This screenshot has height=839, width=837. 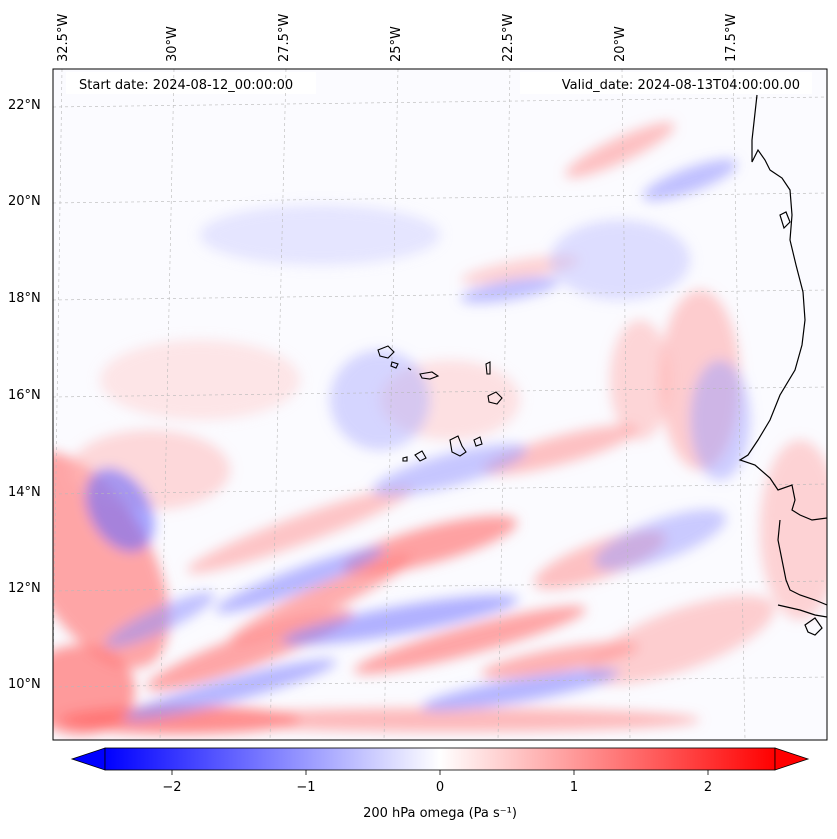 What do you see at coordinates (24, 395) in the screenshot?
I see `lat-label-16n: 16°N` at bounding box center [24, 395].